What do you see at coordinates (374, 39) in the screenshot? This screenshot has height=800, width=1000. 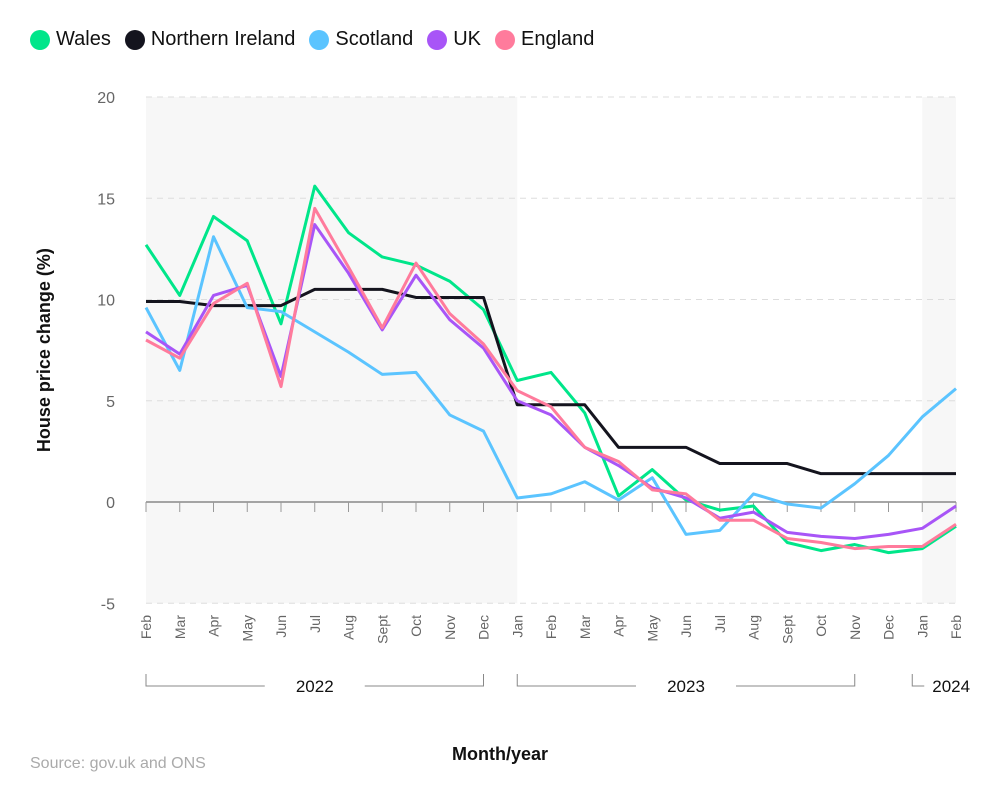 I see `legend-label: Scotland` at bounding box center [374, 39].